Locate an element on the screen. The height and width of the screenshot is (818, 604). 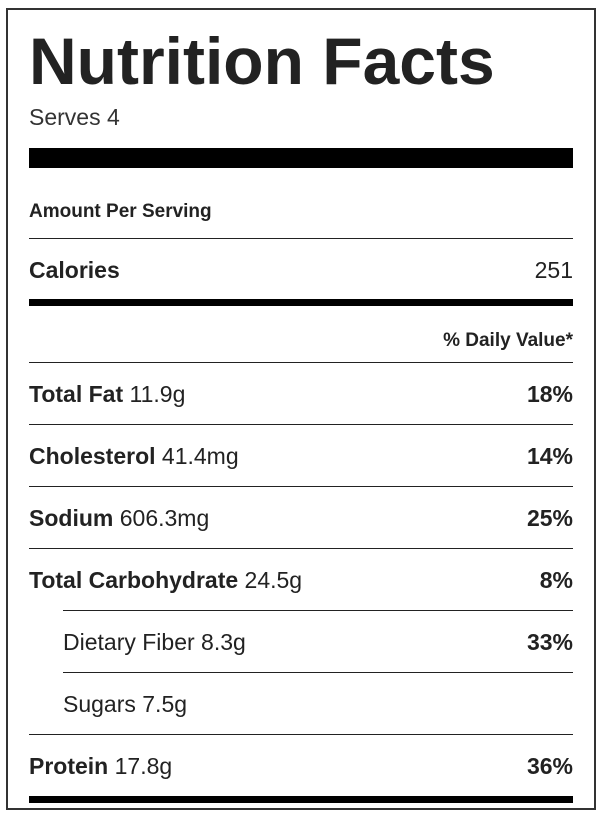
daily-value-percent: 18% is located at coordinates (549, 393).